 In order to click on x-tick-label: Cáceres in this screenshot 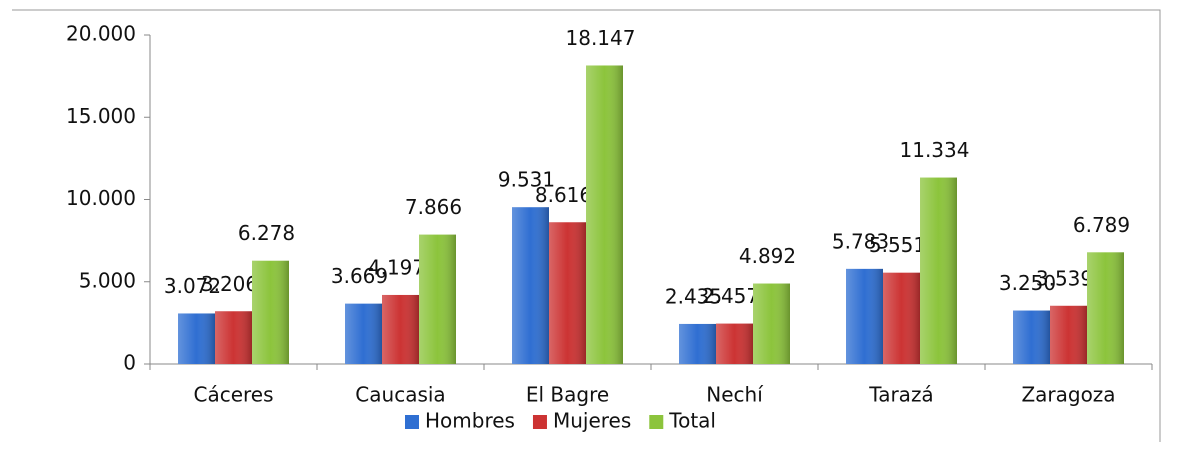, I will do `click(233, 395)`.